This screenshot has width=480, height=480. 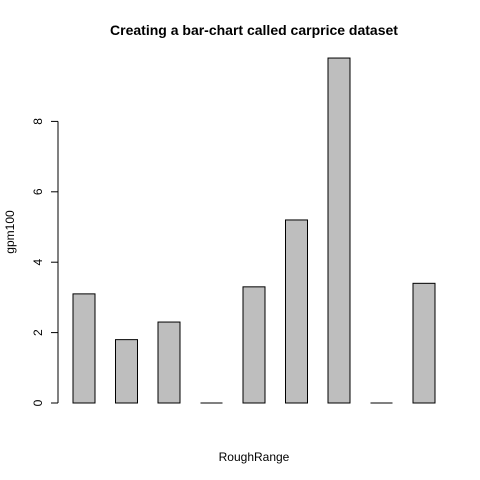 I want to click on y-axis: 0 2 4 6 8, so click(x=45, y=262).